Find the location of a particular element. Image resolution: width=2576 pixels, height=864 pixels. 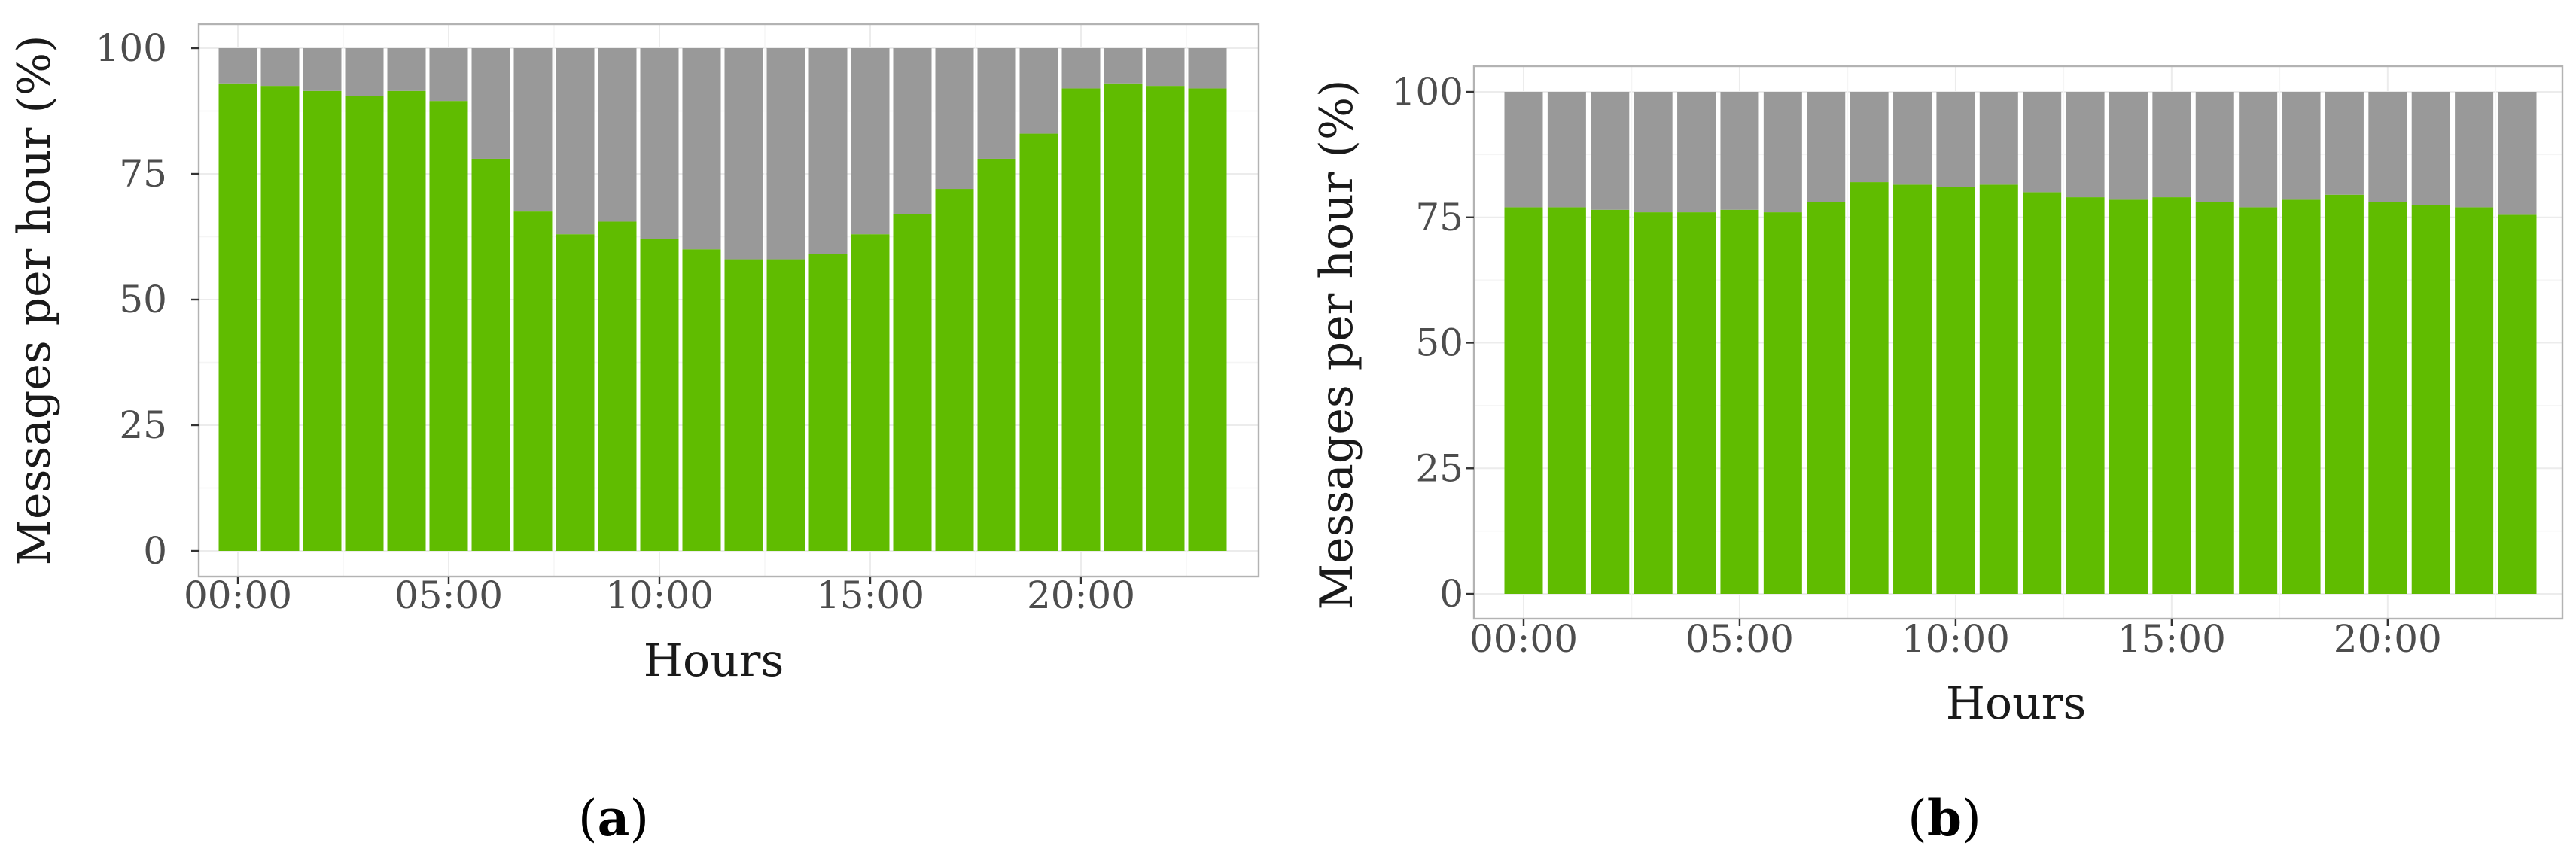

y-tick-label-a: 75 is located at coordinates (143, 174).